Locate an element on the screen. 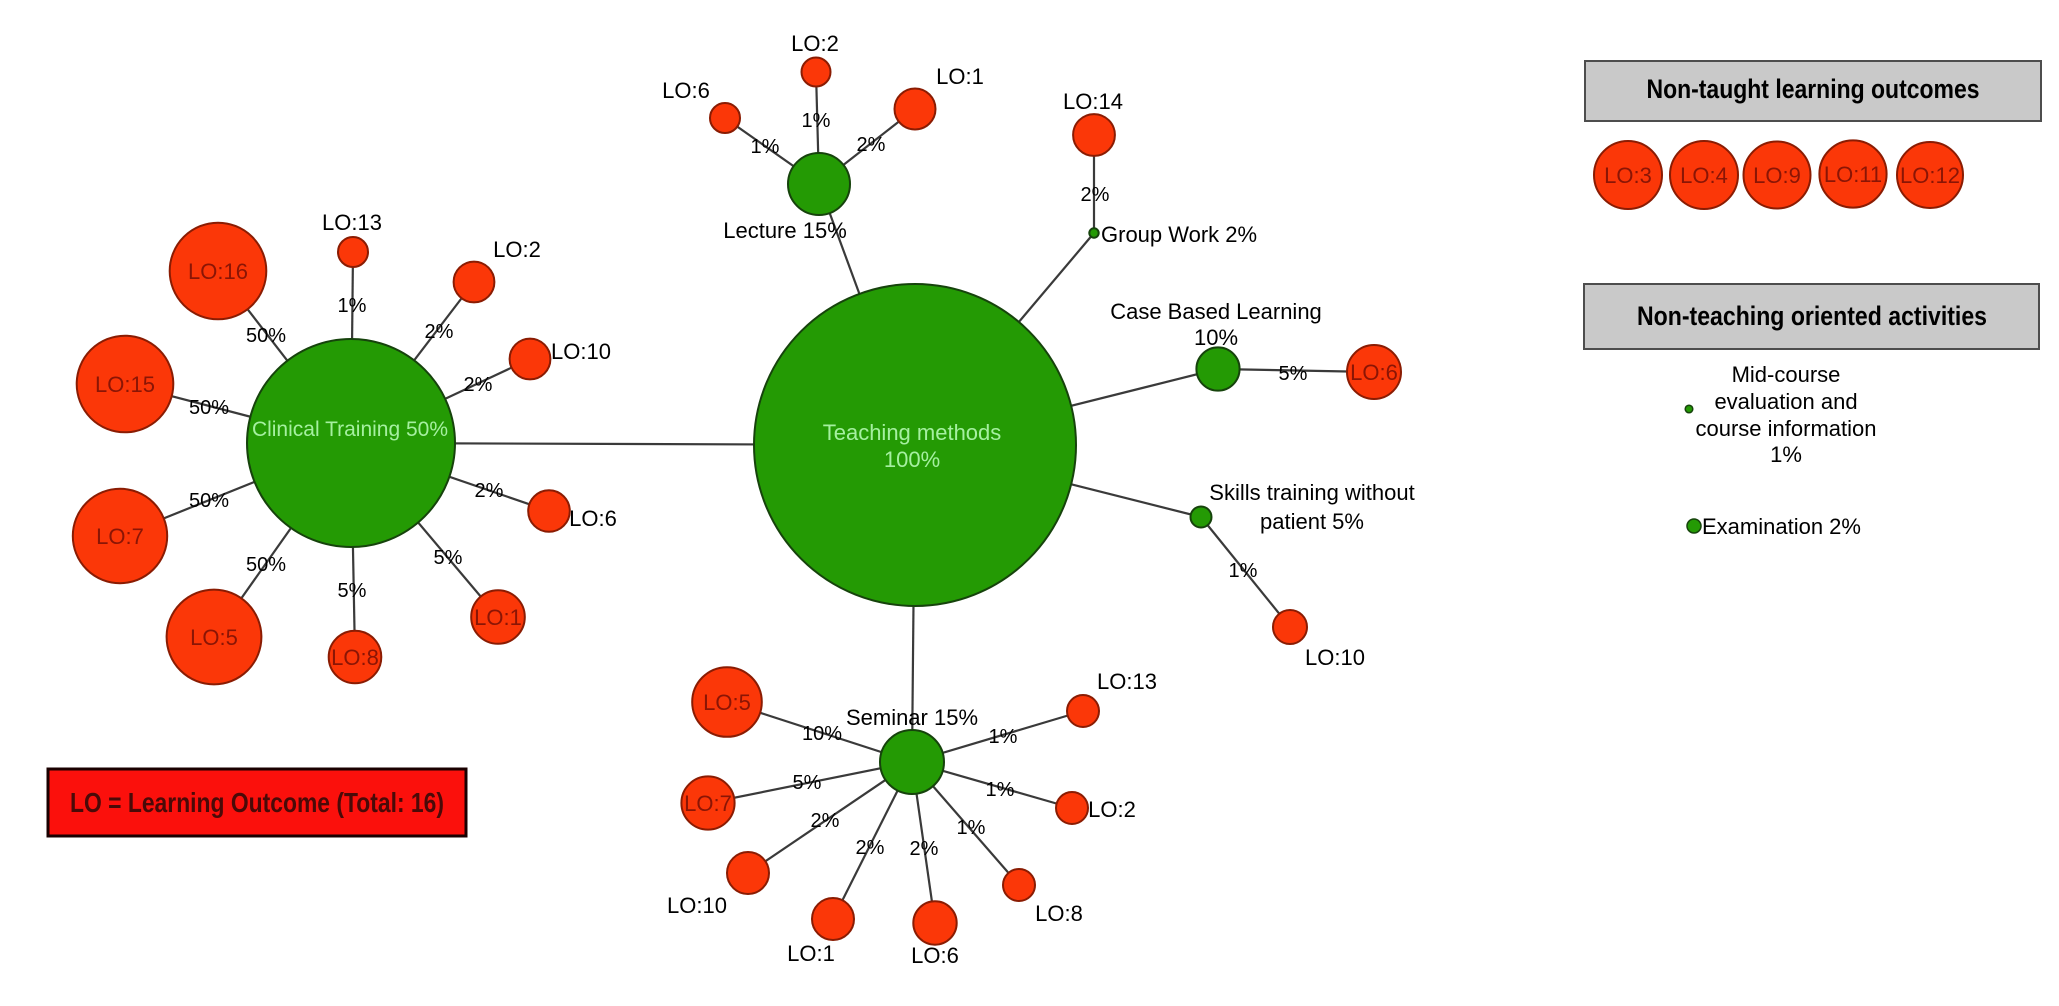 This screenshot has height=1006, width=2059. svg-text: Examination 2% is located at coordinates (1781, 526).